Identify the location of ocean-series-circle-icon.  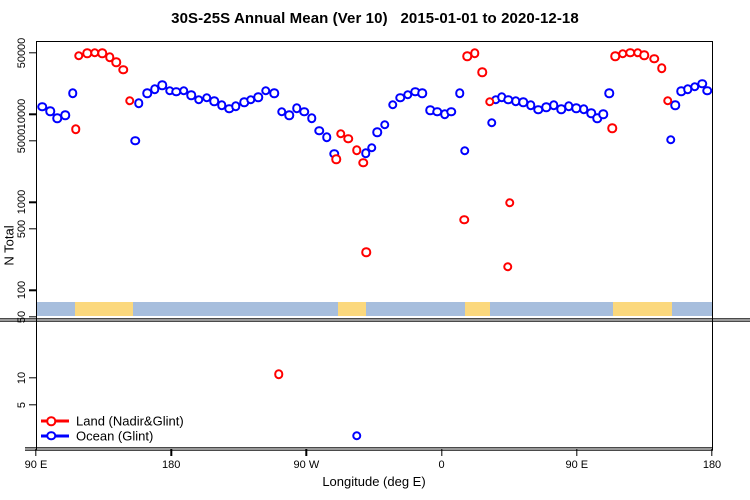
(51, 436).